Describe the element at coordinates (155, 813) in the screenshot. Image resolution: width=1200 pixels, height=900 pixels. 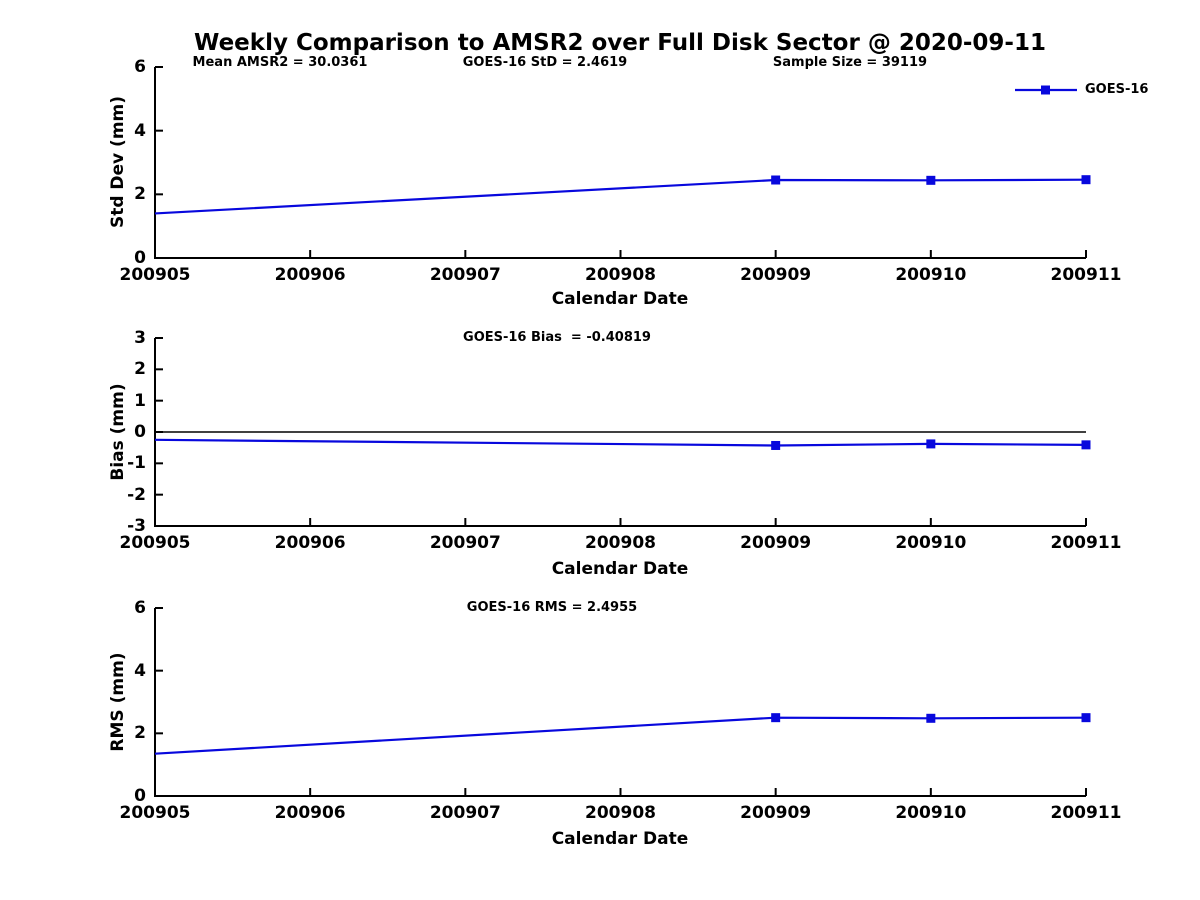
I see `rms-x-tick-label: 200905` at that location.